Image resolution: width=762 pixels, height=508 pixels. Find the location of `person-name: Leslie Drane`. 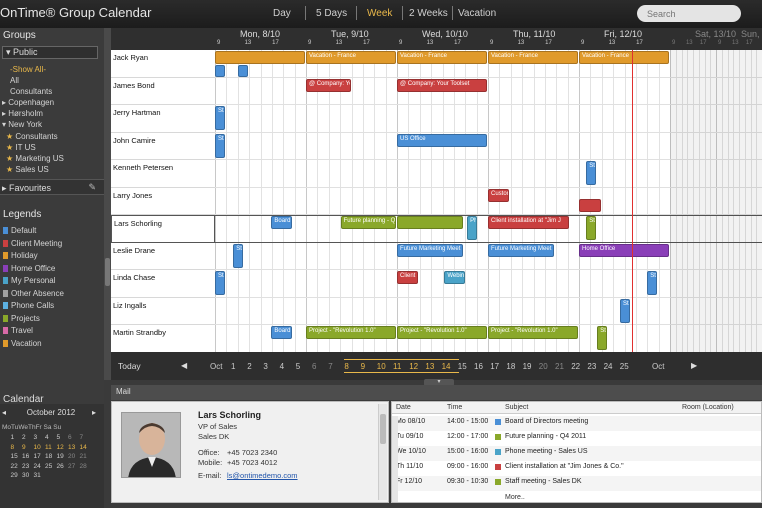

person-name: Leslie Drane is located at coordinates (163, 256).